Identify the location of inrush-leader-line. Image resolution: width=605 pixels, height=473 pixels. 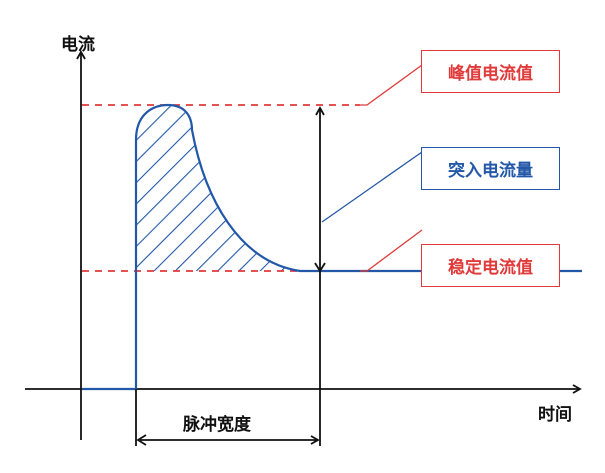
(372, 187).